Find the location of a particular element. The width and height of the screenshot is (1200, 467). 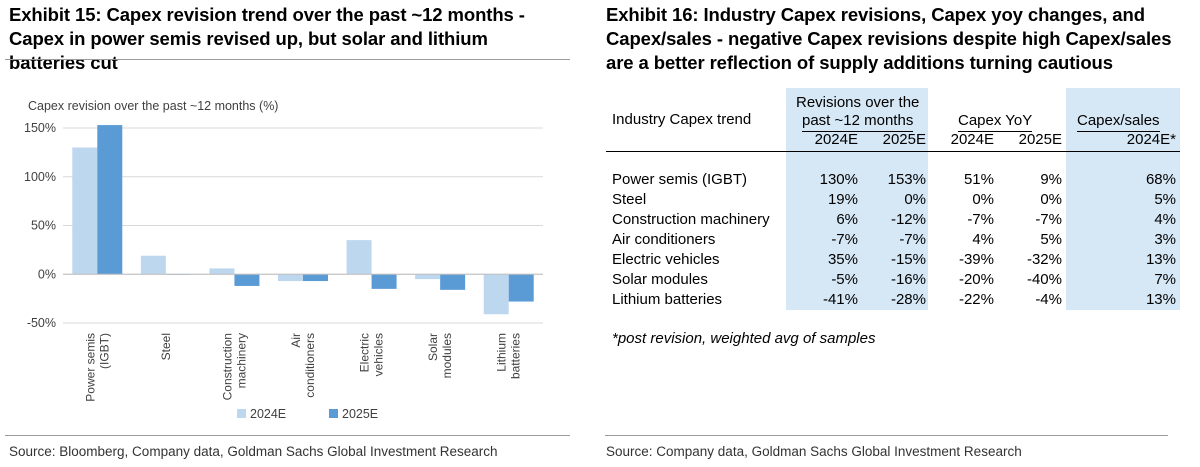

row-header: Industry Capex trend is located at coordinates (682, 119).